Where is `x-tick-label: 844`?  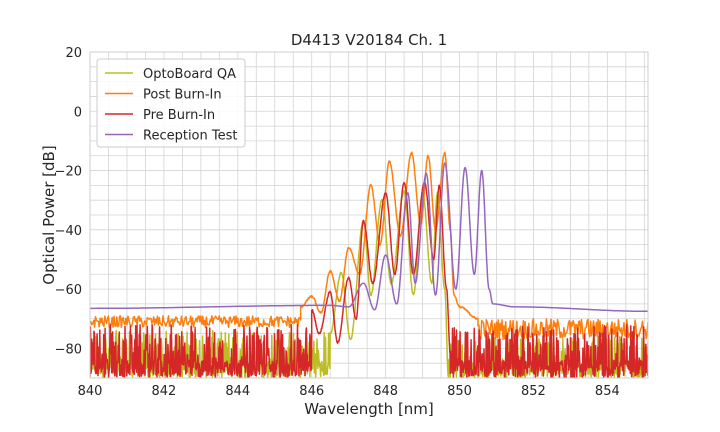
x-tick-label: 844 is located at coordinates (237, 391).